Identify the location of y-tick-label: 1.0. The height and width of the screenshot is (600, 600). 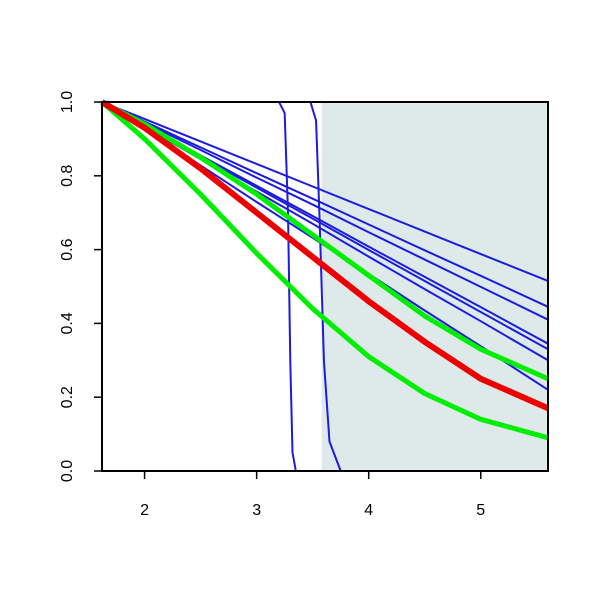
(67, 102).